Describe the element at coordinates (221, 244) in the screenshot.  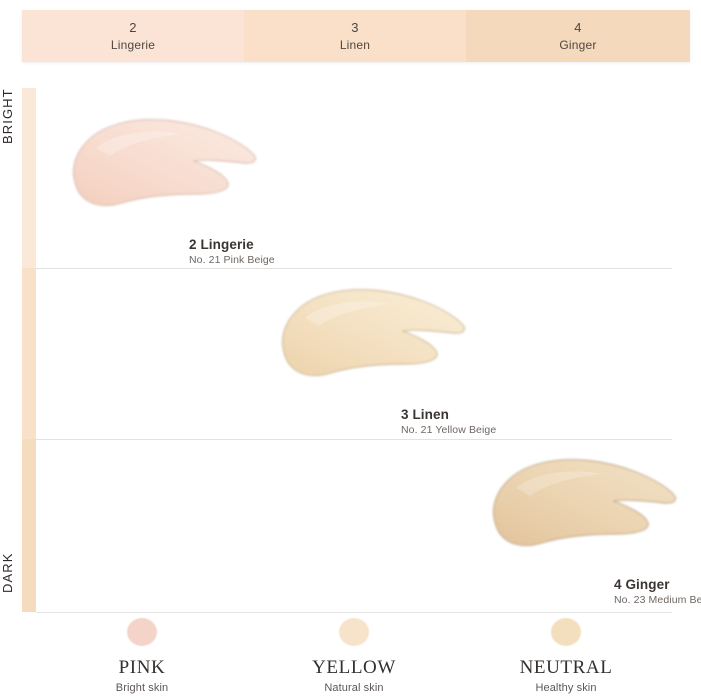
I see `swatch-title: 2 Lingerie` at that location.